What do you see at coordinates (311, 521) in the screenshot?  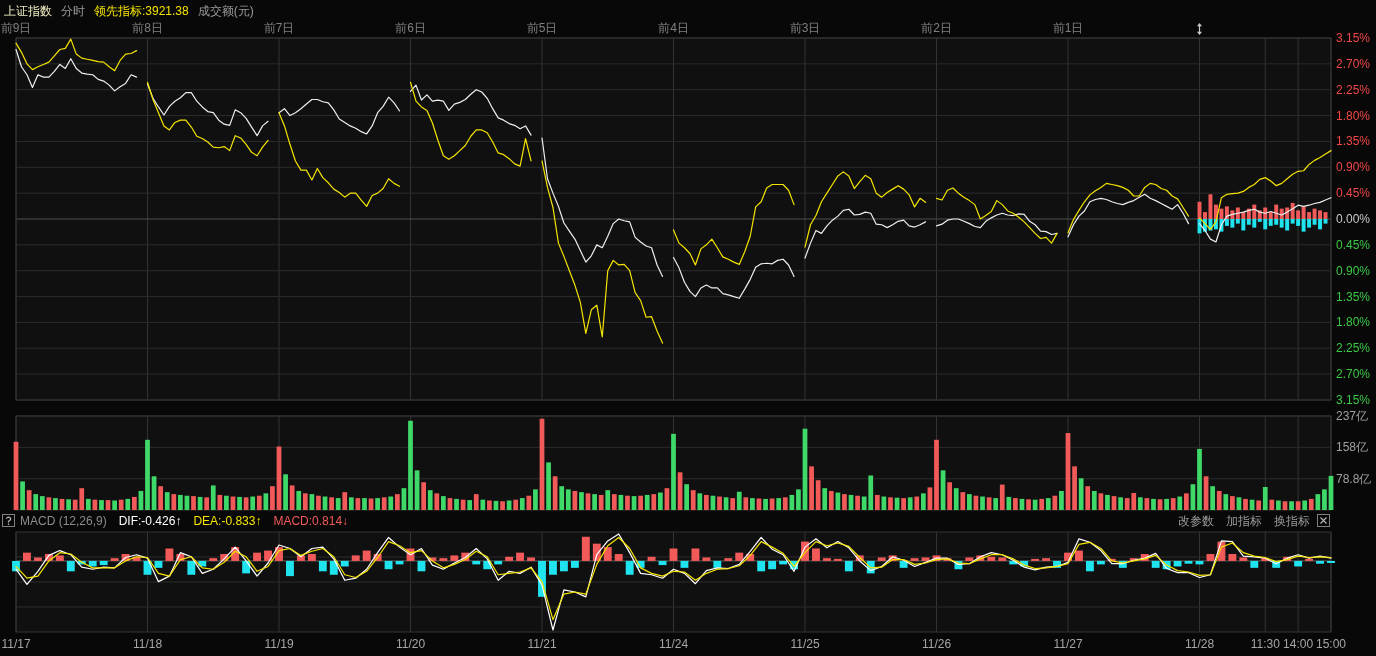 I see `series-label: MACD:0.814↓` at bounding box center [311, 521].